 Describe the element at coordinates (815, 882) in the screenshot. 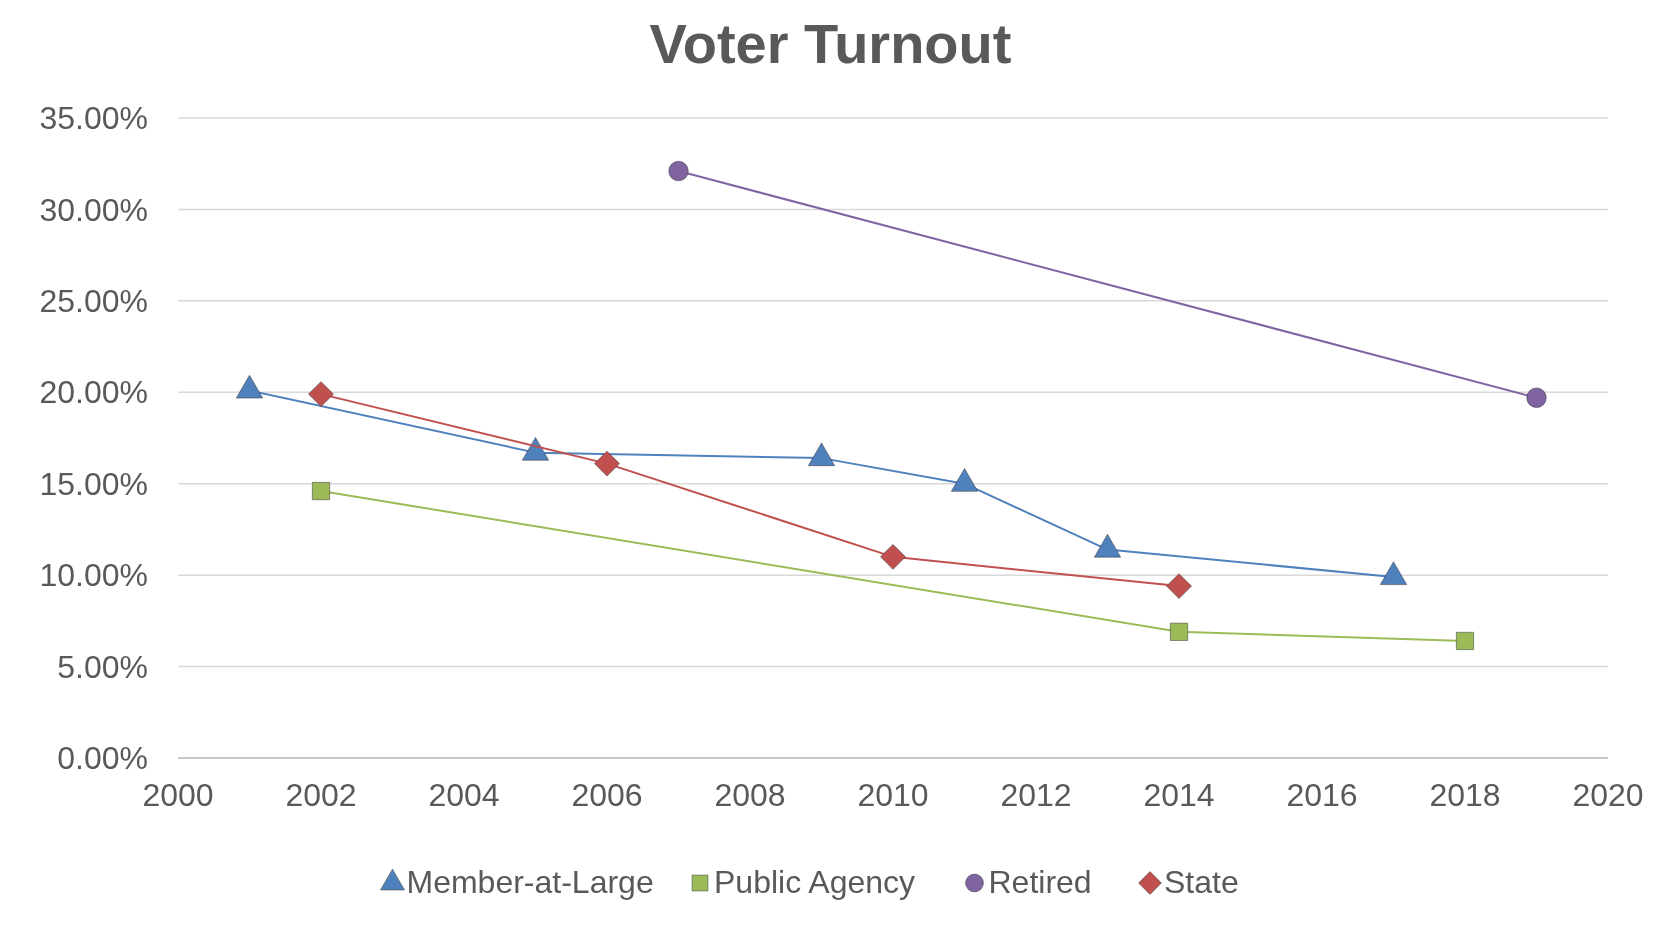

I see `legend-label: Public Agency` at that location.